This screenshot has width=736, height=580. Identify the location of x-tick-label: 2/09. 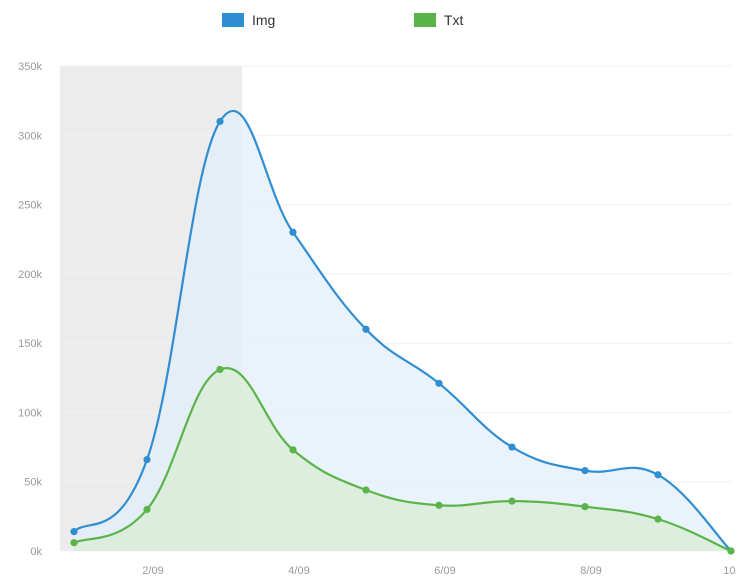
(152, 571).